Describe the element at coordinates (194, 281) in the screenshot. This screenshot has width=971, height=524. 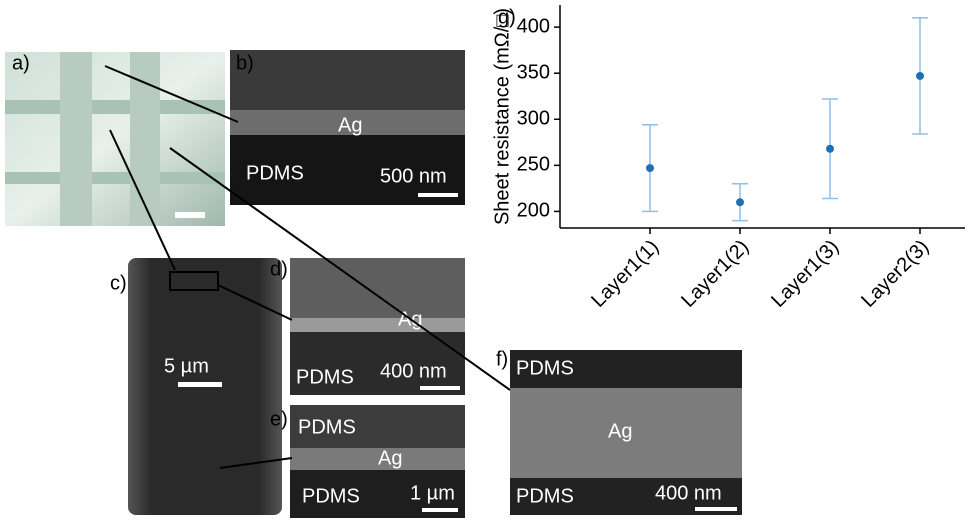
I see `zoom-box` at that location.